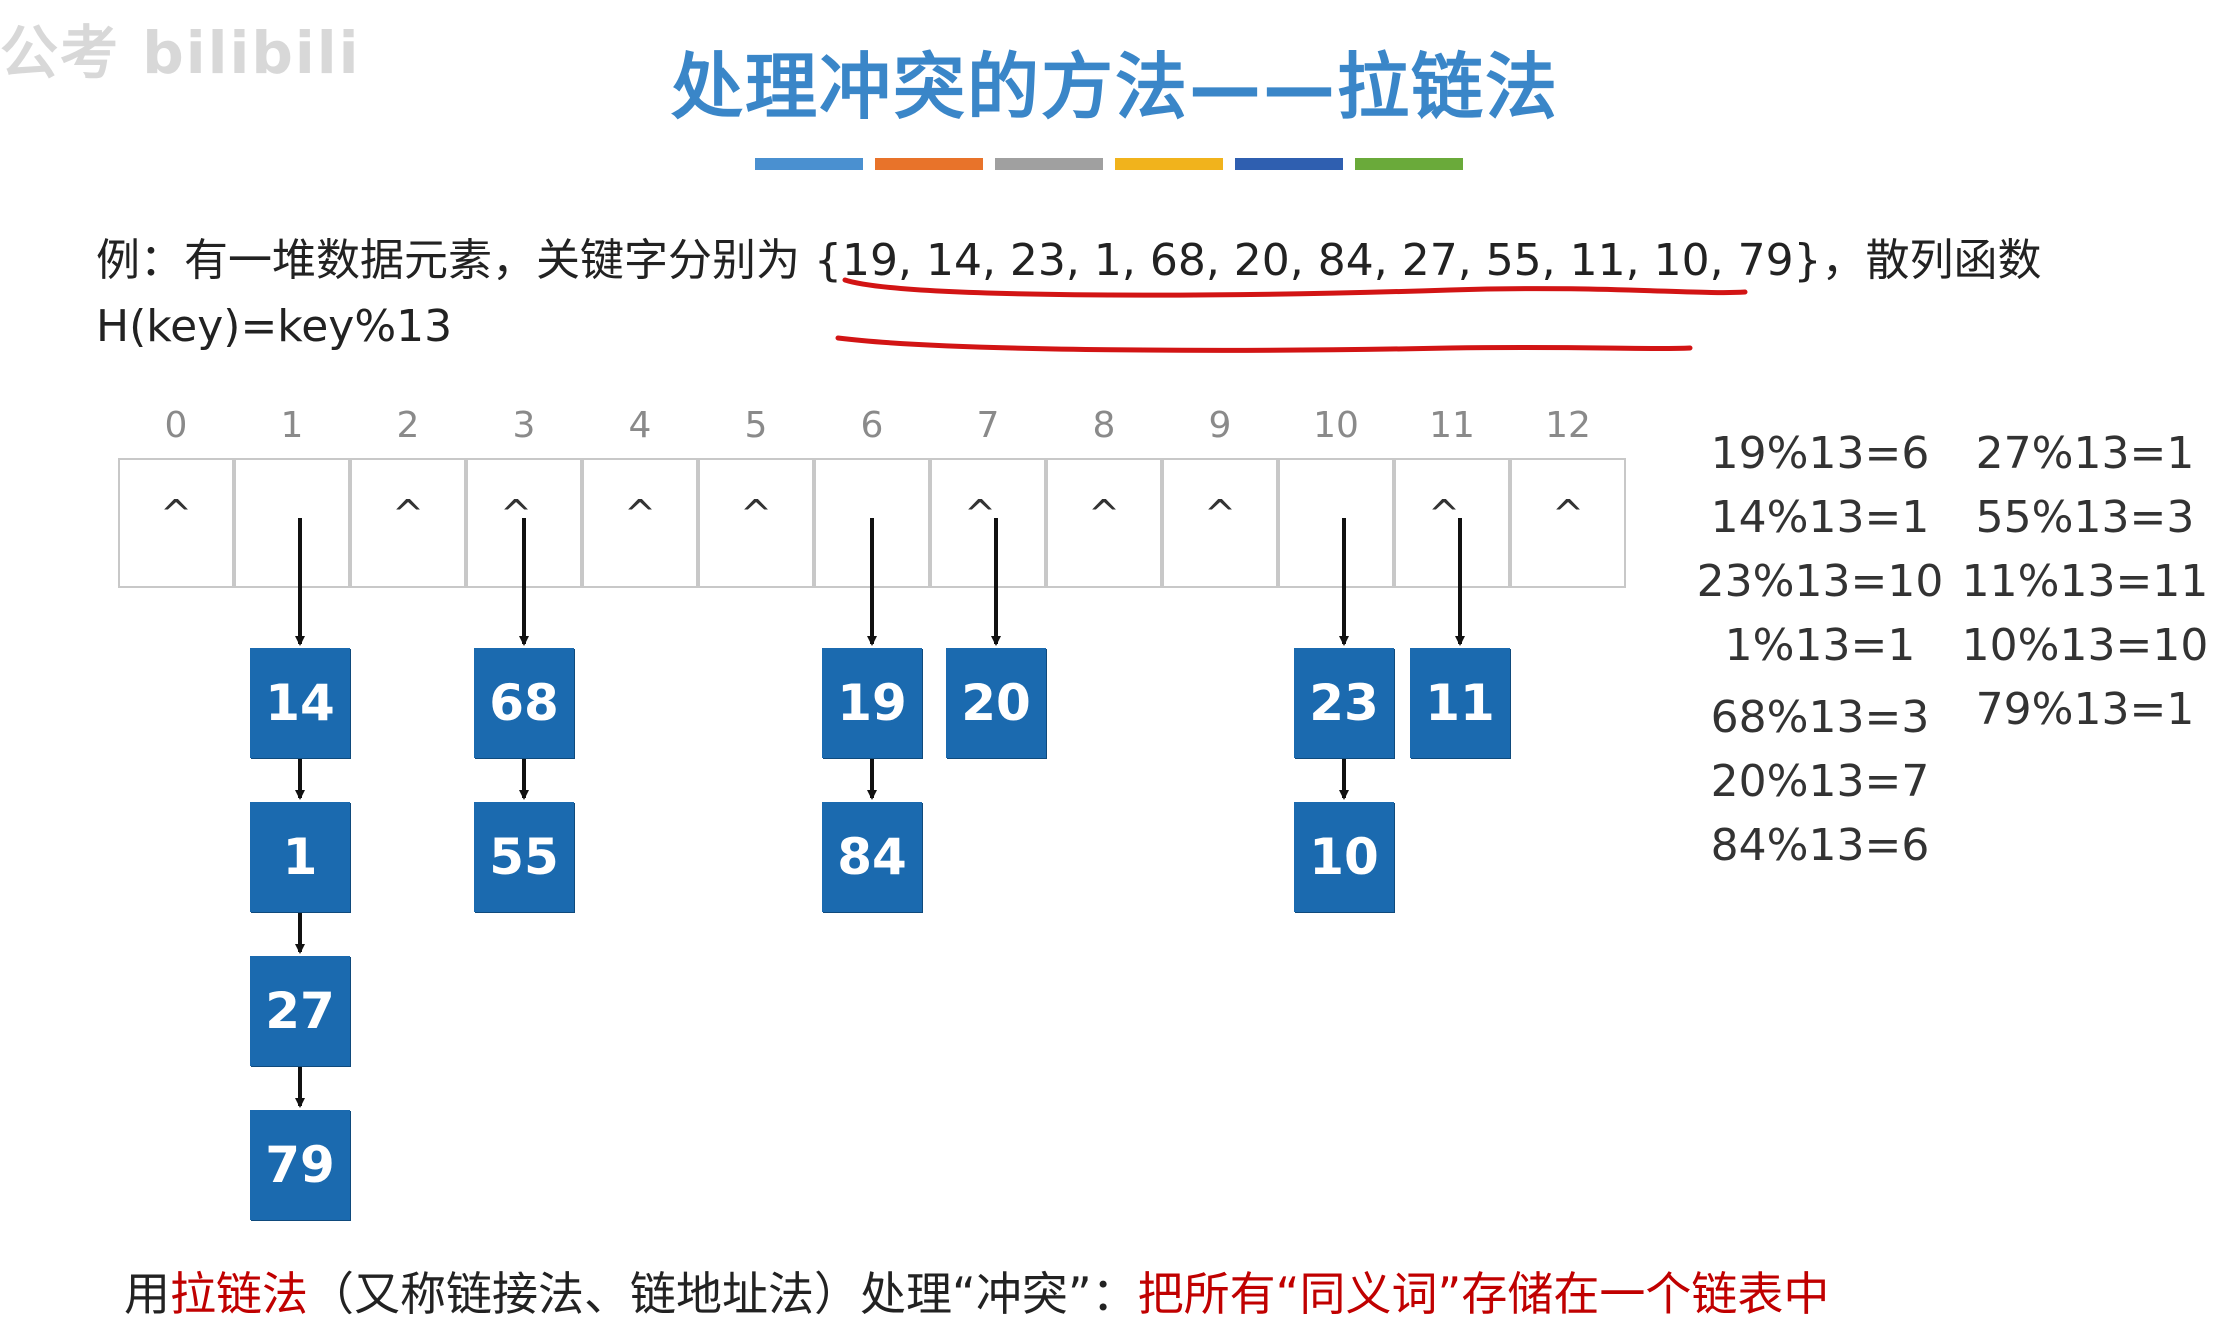 The width and height of the screenshot is (2230, 1326). What do you see at coordinates (1820, 781) in the screenshot?
I see `calc-left-5: 20%13=7` at bounding box center [1820, 781].